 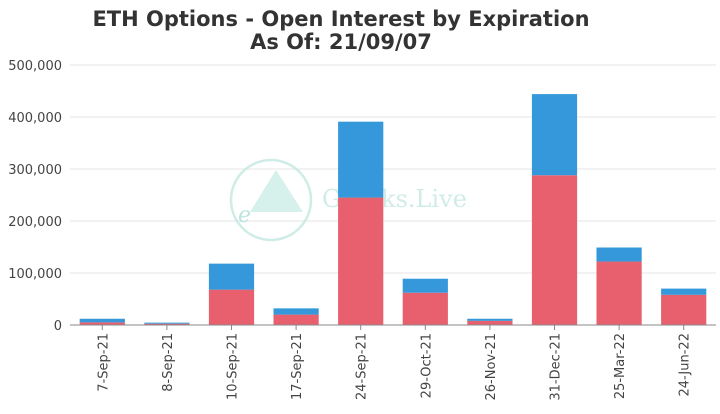 I want to click on watermark-glyph: e, so click(x=244, y=215).